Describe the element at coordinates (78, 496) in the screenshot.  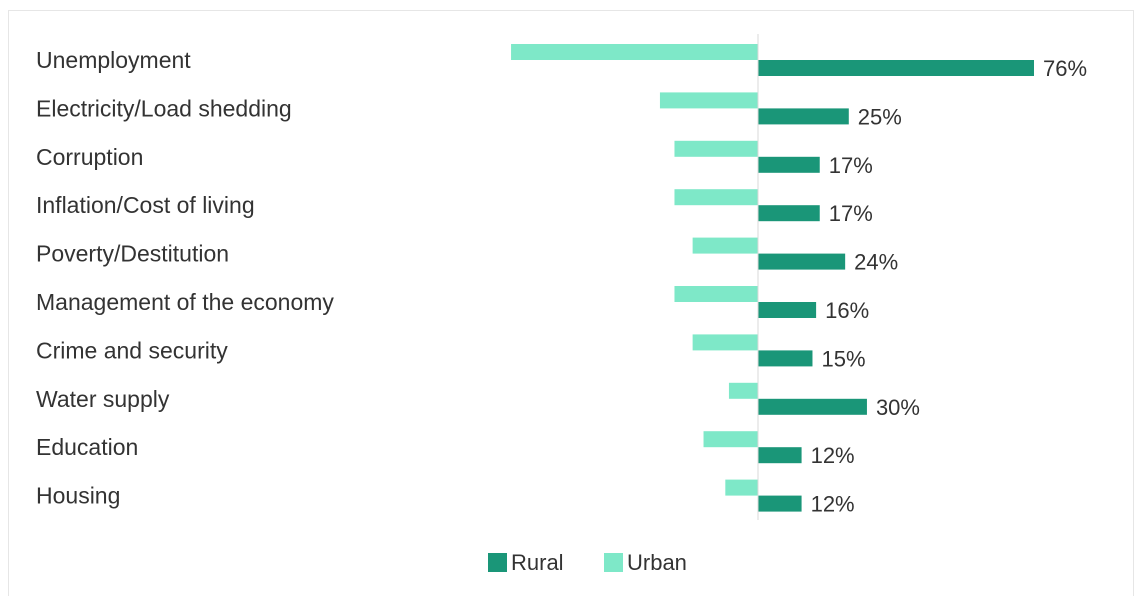
I see `category-label: Housing` at that location.